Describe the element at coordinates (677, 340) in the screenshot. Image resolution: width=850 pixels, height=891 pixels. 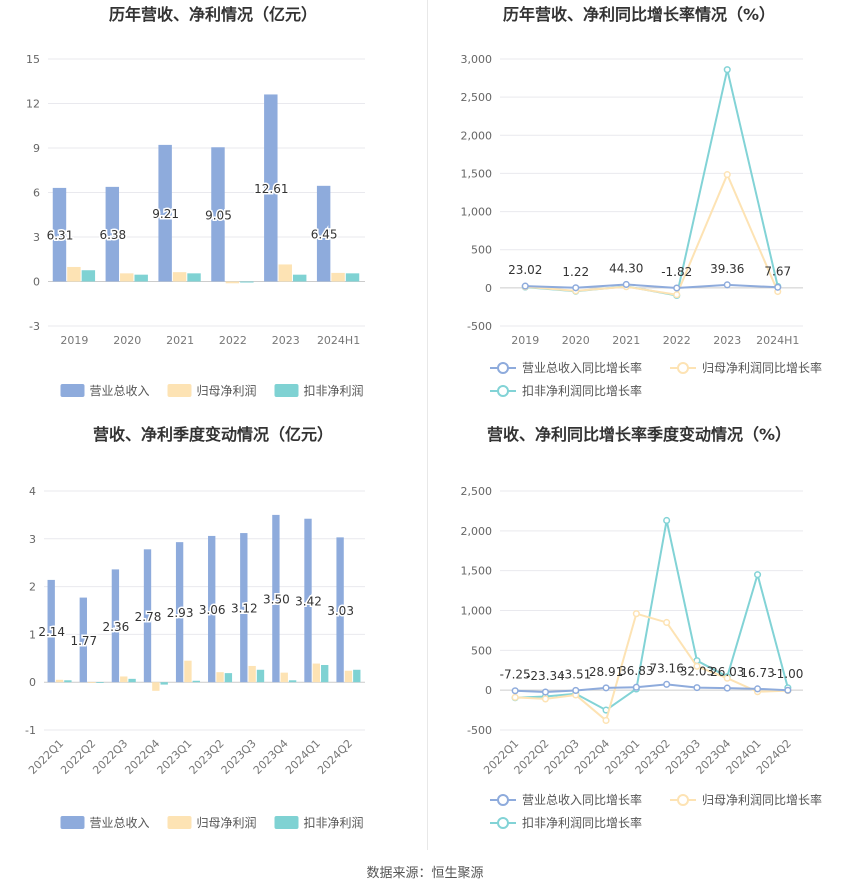
I see `x-tick-label: 2022` at that location.